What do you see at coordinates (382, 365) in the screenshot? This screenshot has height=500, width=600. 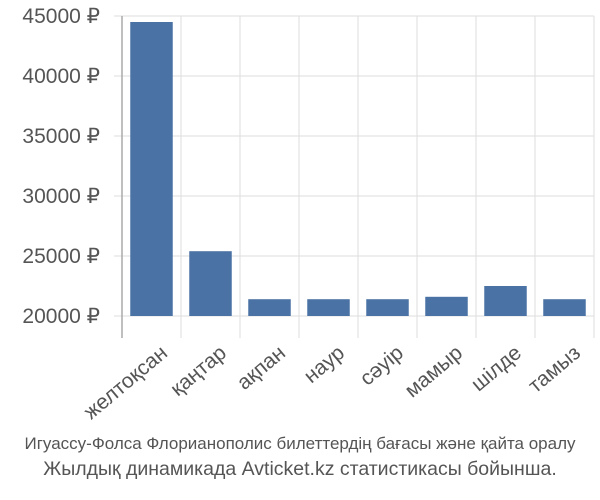 I see `x-tick-label: сәуір` at bounding box center [382, 365].